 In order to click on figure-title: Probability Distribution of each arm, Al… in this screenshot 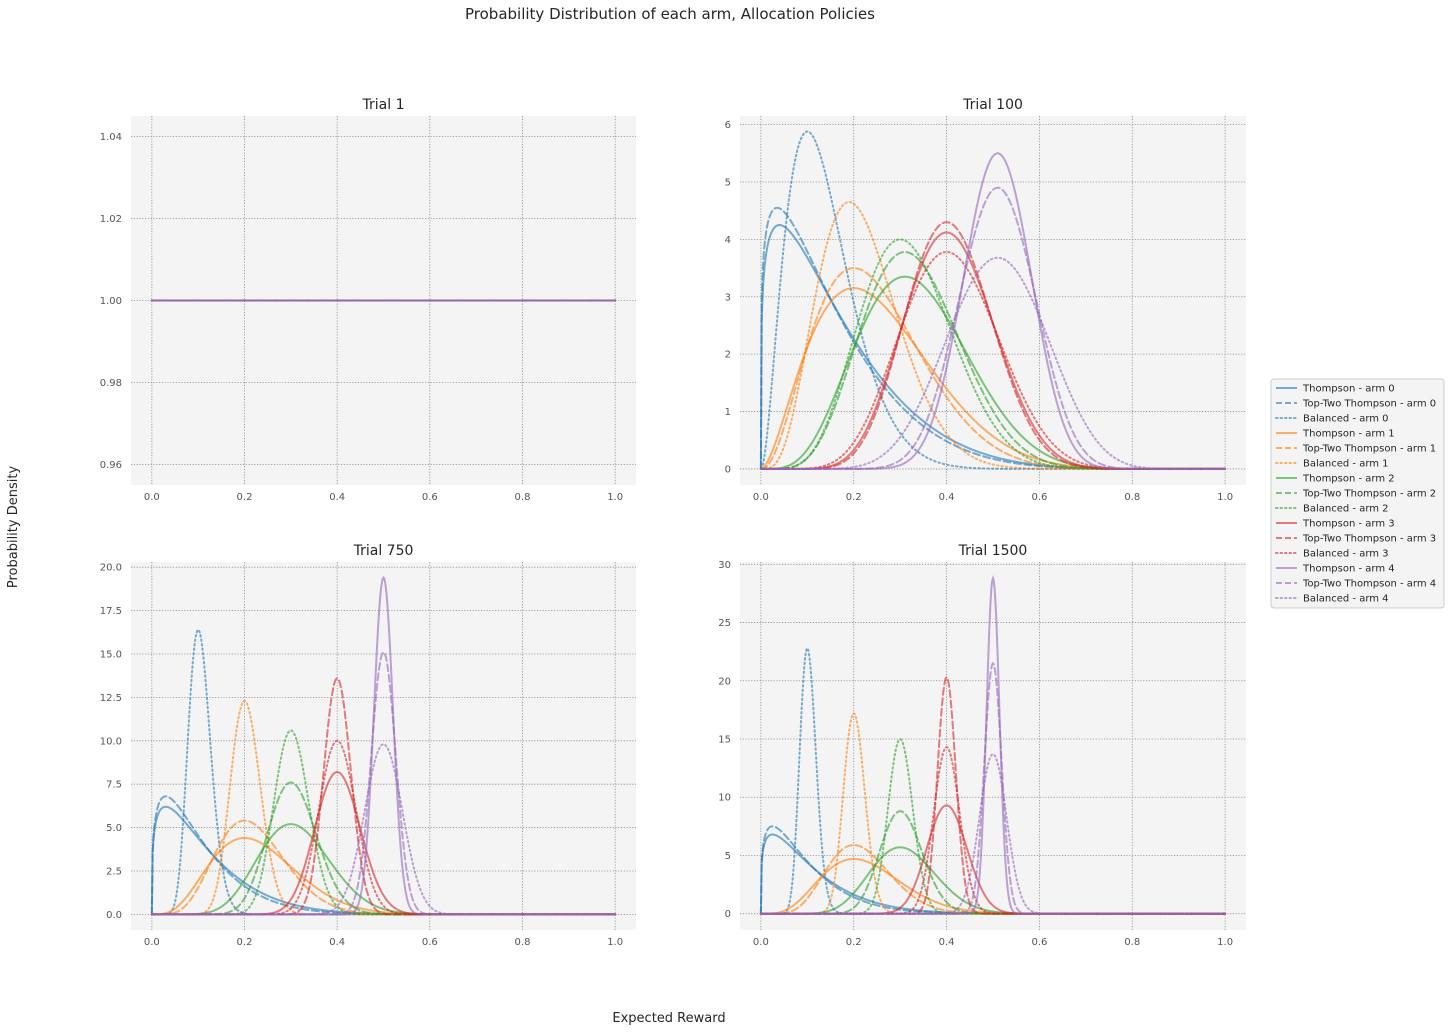, I will do `click(670, 14)`.